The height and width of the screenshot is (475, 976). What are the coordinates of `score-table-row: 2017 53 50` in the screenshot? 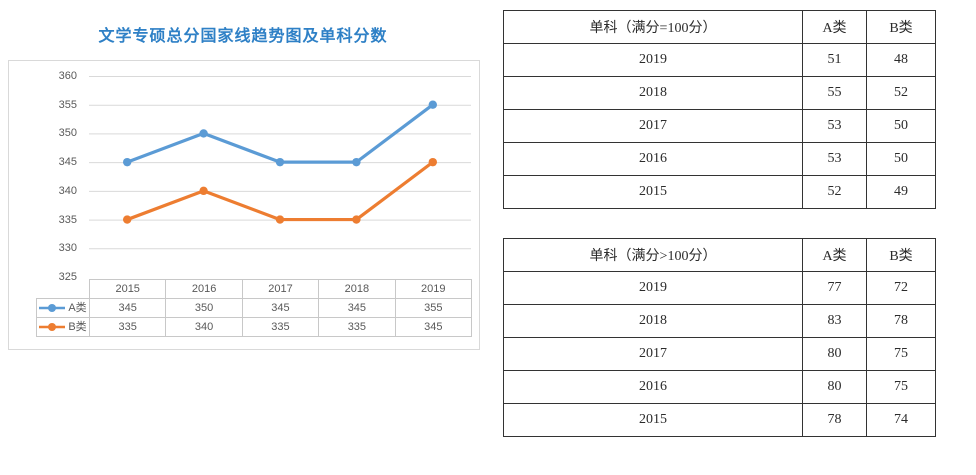 It's located at (719, 126).